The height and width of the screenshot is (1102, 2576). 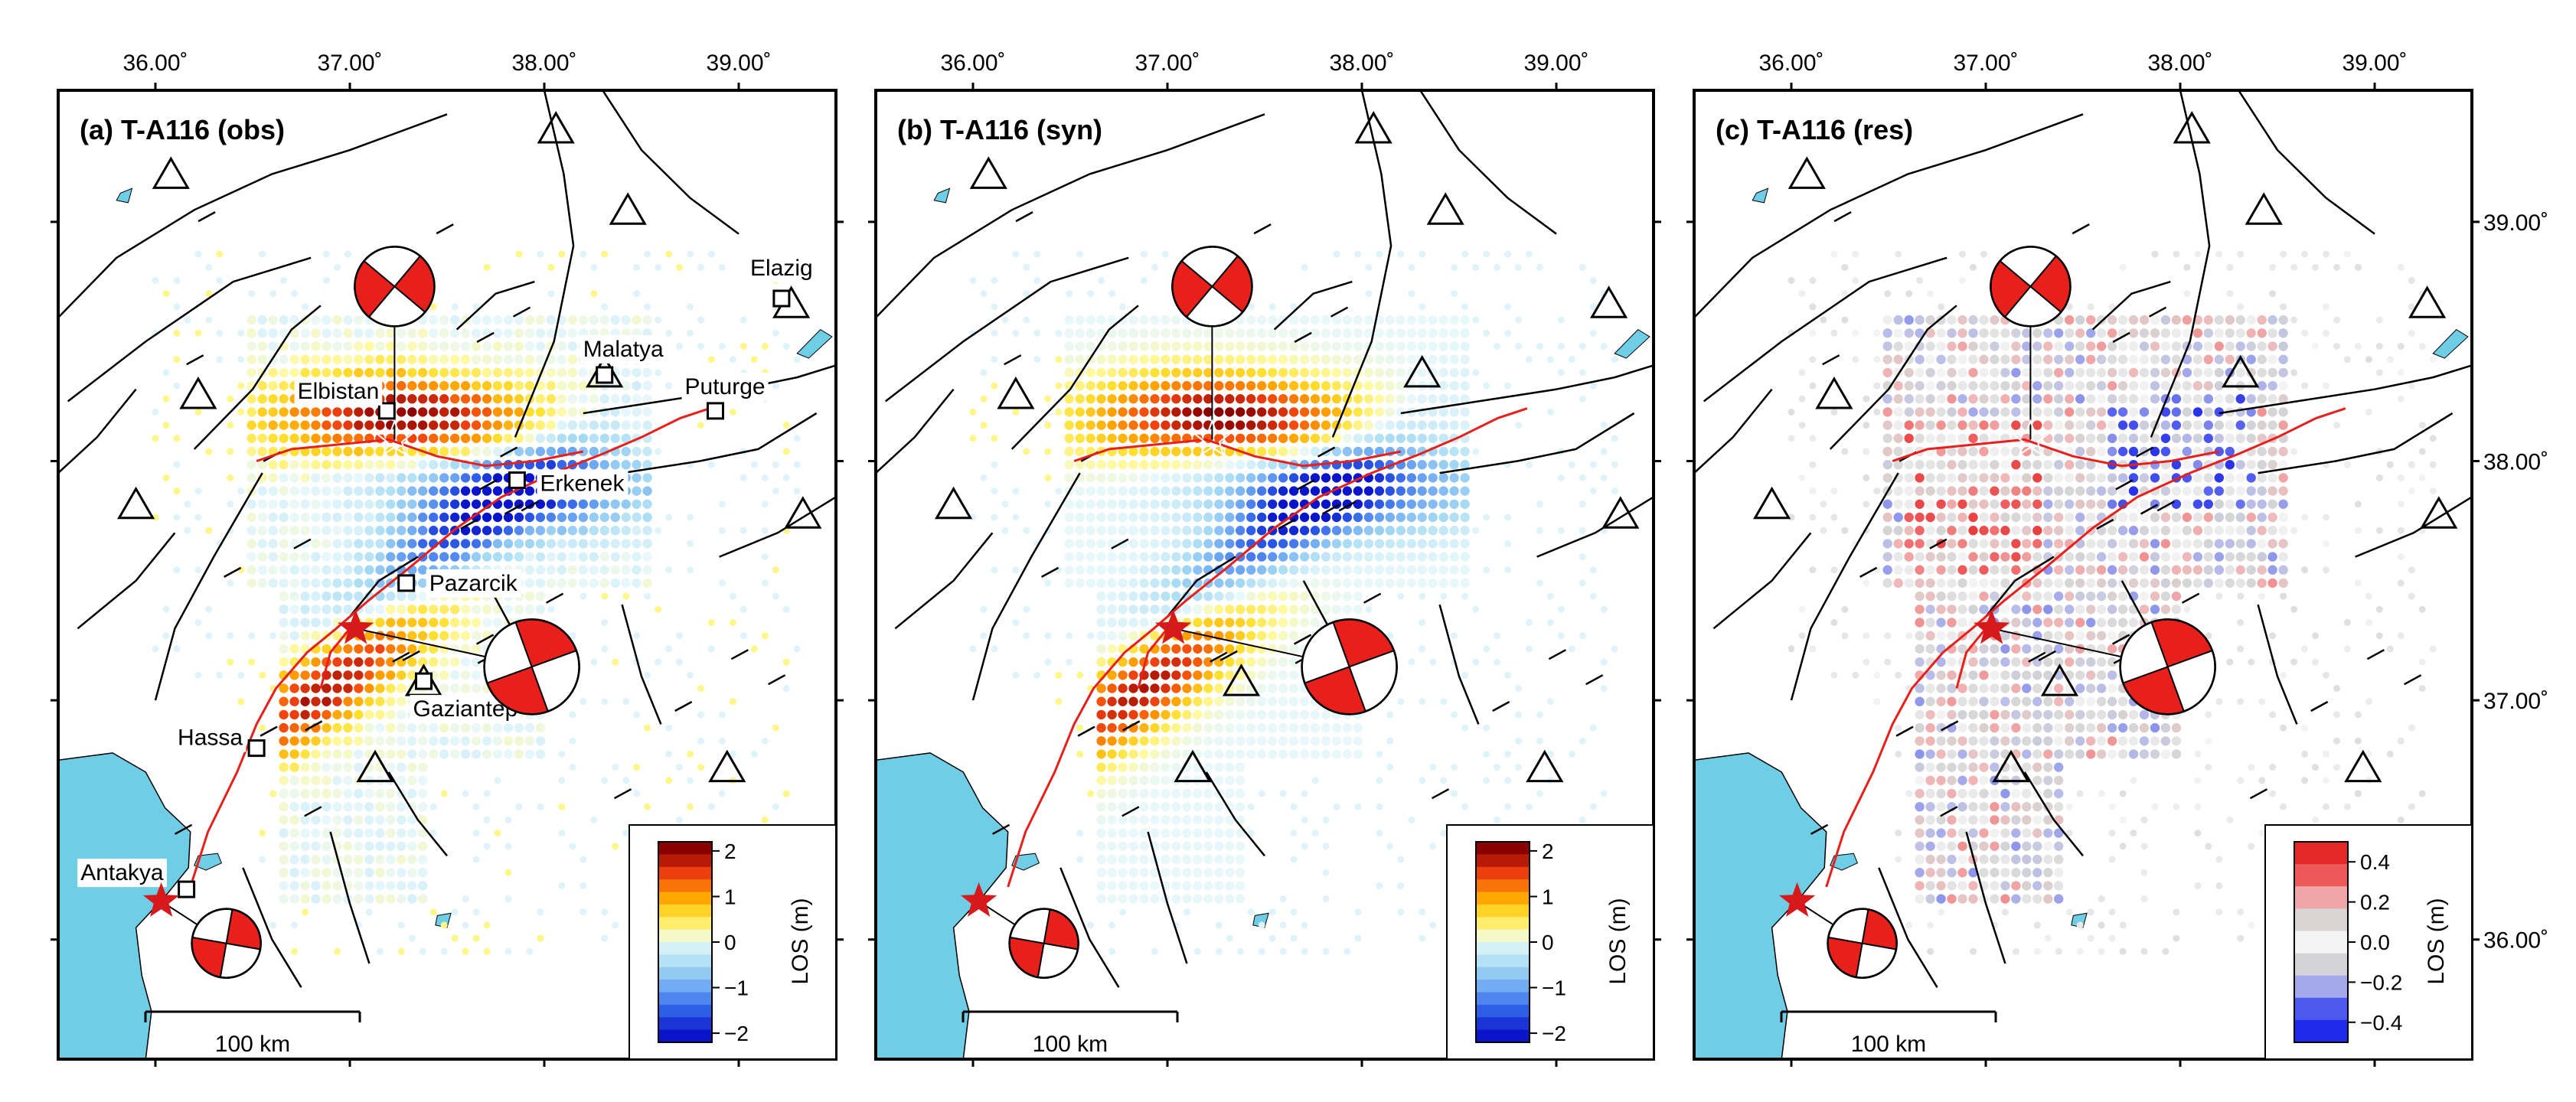 What do you see at coordinates (730, 897) in the screenshot?
I see `colorbar-tick-label: 1` at bounding box center [730, 897].